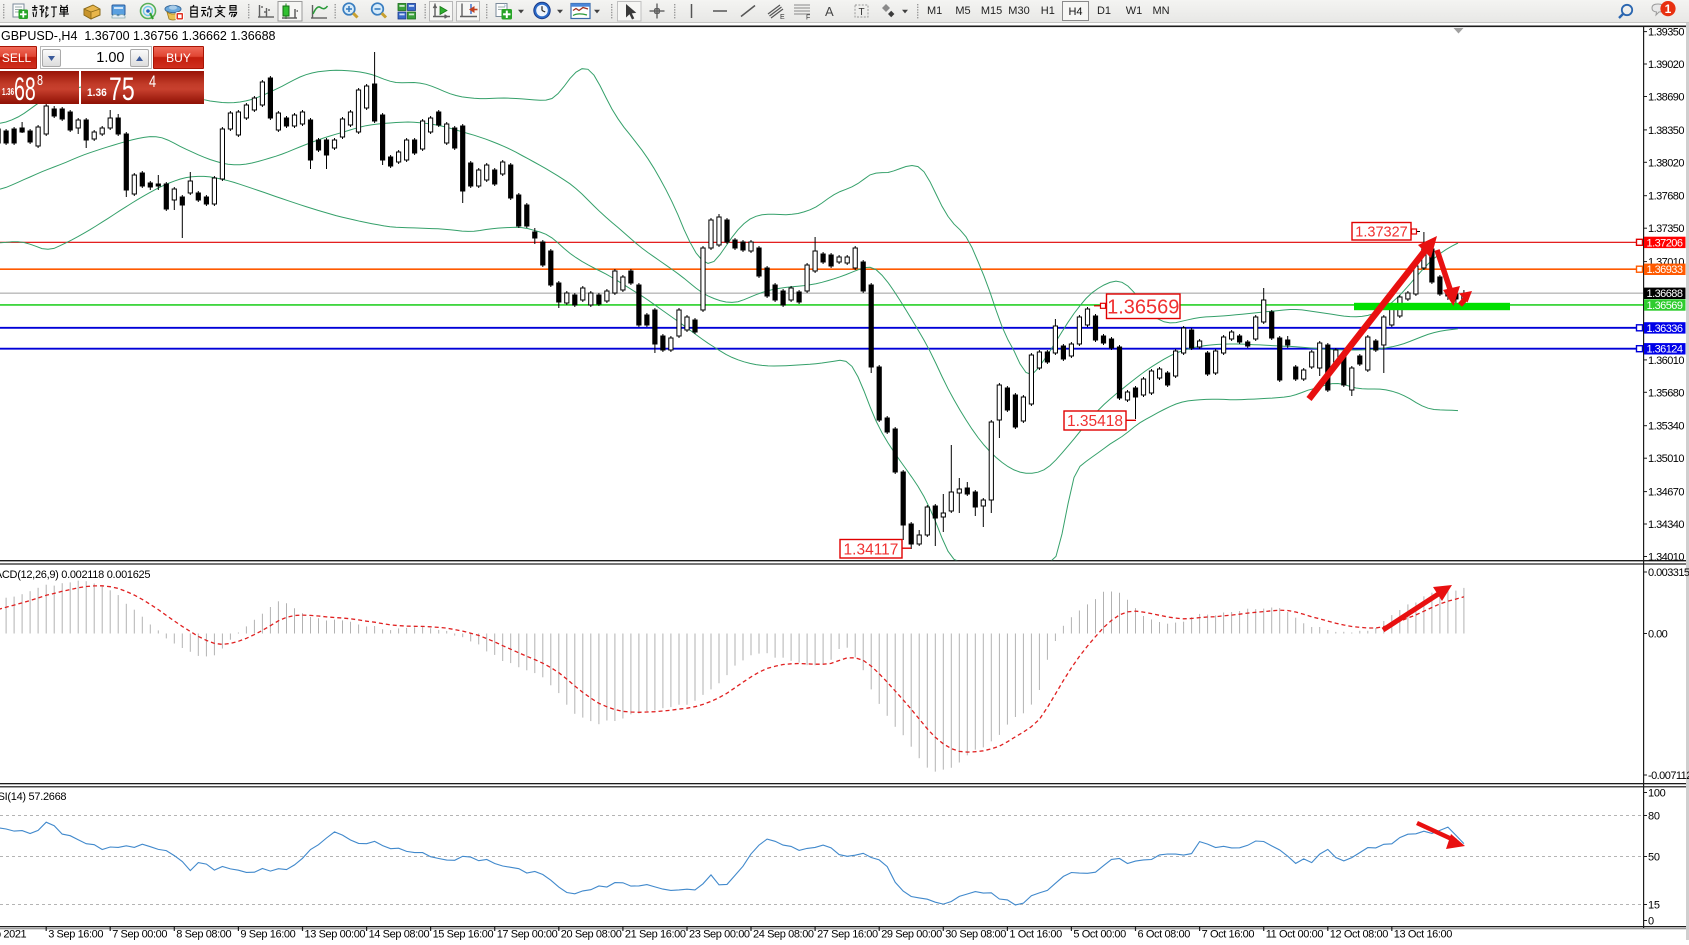  What do you see at coordinates (1666, 98) in the screenshot?
I see `svg-text: 1.38690` at bounding box center [1666, 98].